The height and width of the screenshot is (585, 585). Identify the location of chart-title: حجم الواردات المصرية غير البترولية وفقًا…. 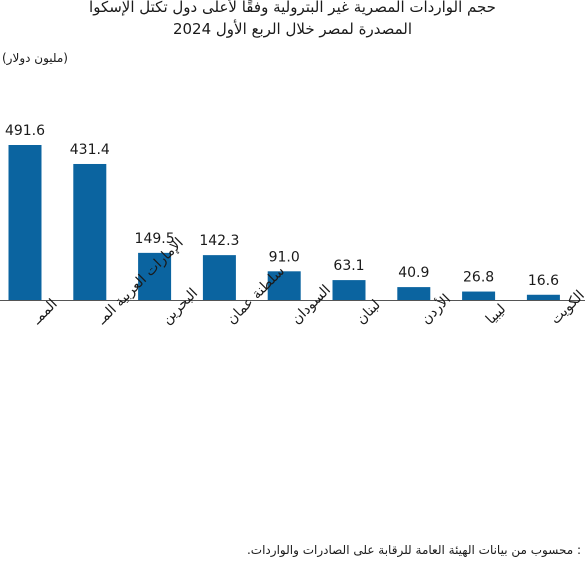
(292, 20).